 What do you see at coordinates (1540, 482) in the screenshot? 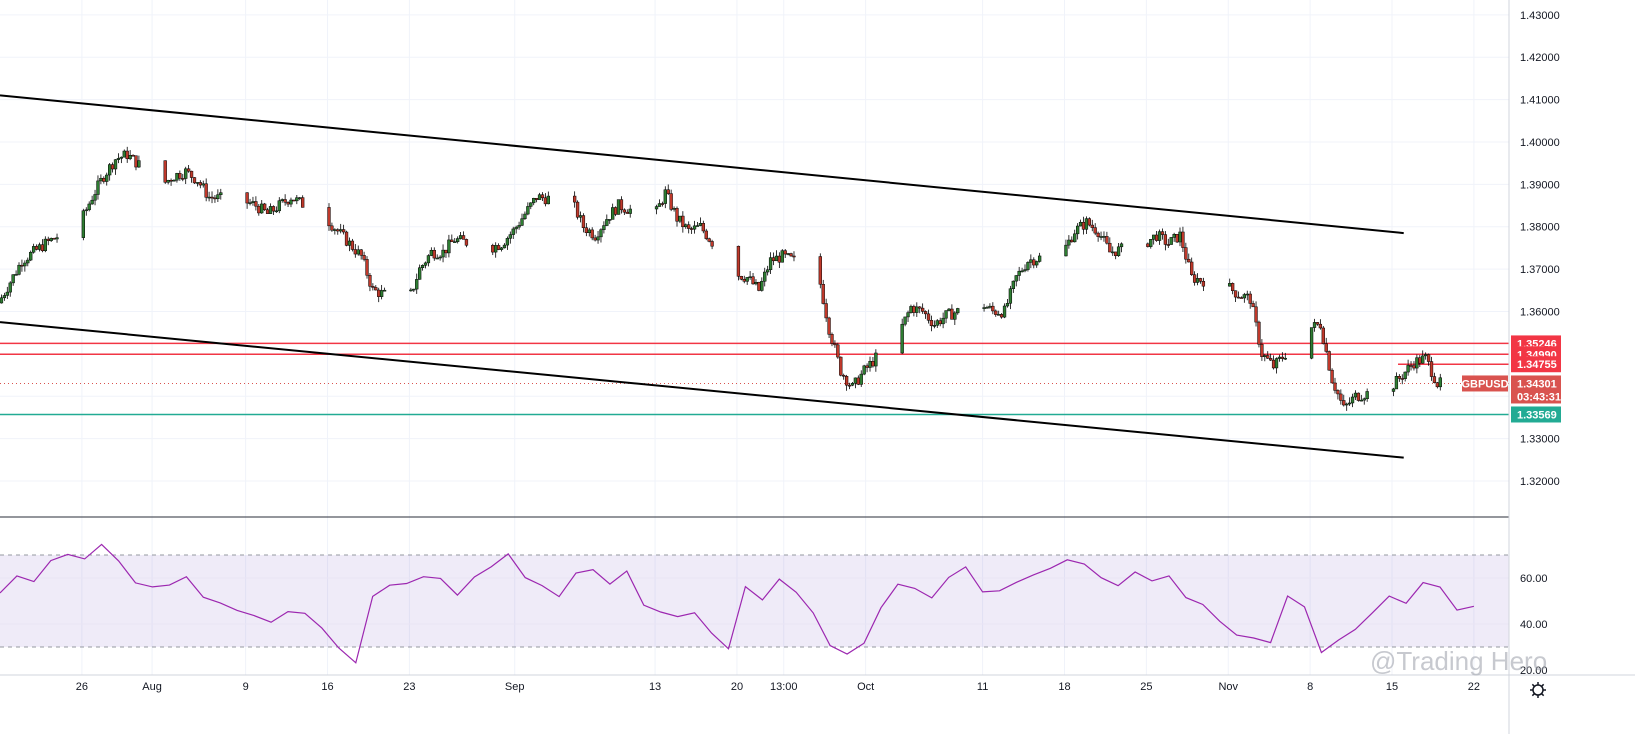
I see `price-tick-label: 1.32000` at bounding box center [1540, 482].